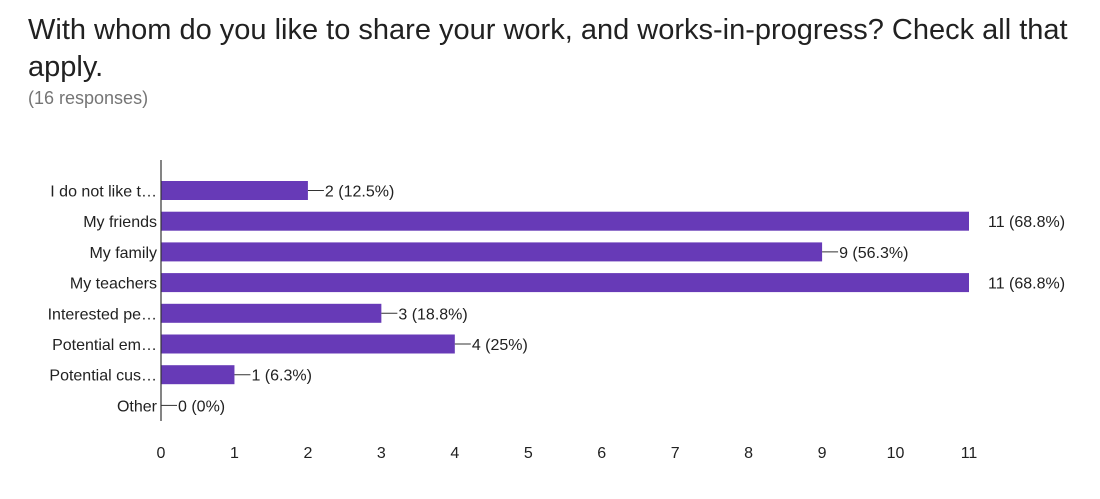  I want to click on x-tick-label-0: 0, so click(161, 453).